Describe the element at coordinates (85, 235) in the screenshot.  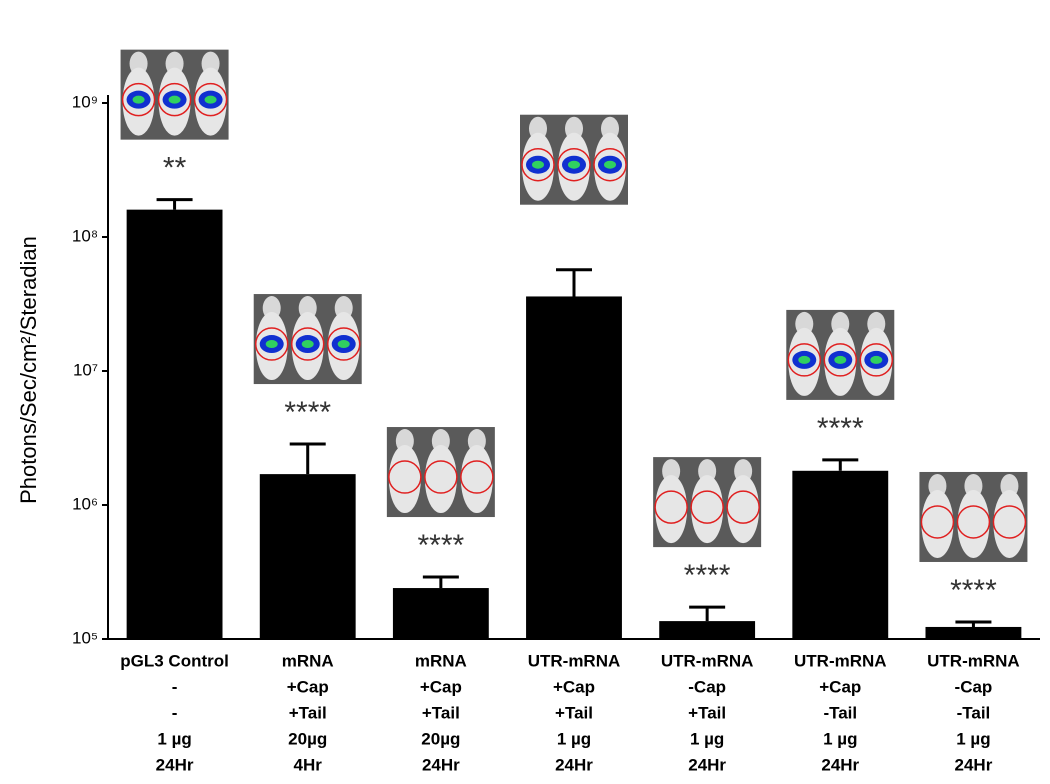
I see `y-tick-label: 10⁸` at that location.